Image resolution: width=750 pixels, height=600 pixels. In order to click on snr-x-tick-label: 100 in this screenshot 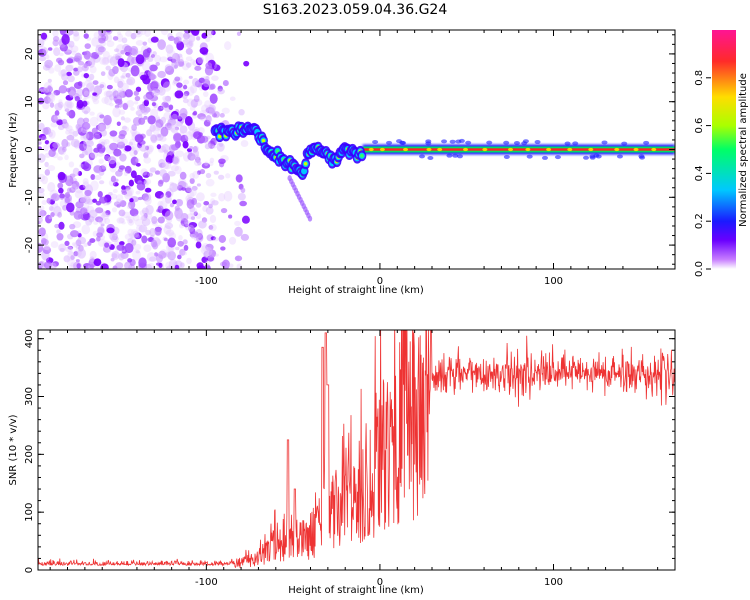, I will do `click(553, 582)`.